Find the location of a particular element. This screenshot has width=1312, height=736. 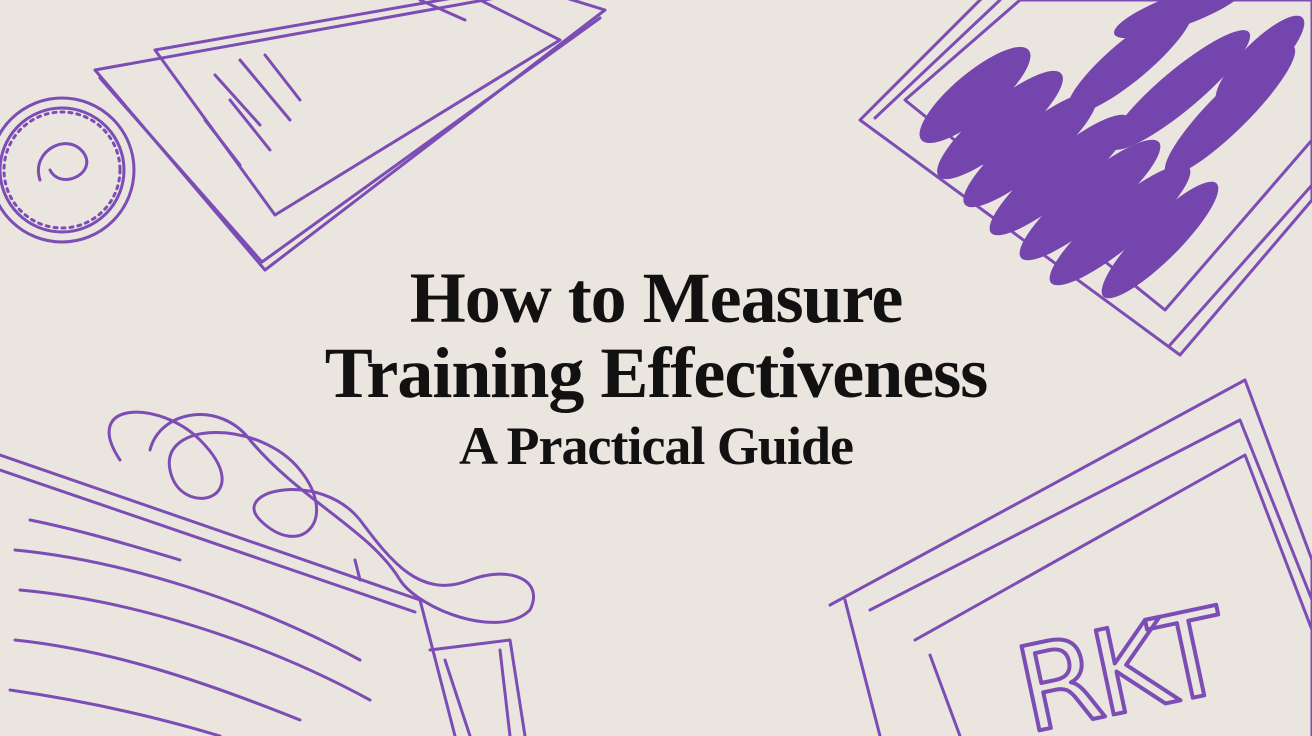

notepad-sketch is located at coordinates (350, 136).